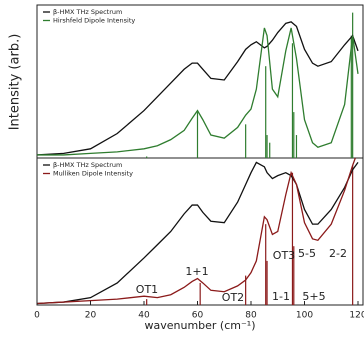 This screenshot has width=364, height=346. I want to click on annotation: 1-1, so click(281, 296).